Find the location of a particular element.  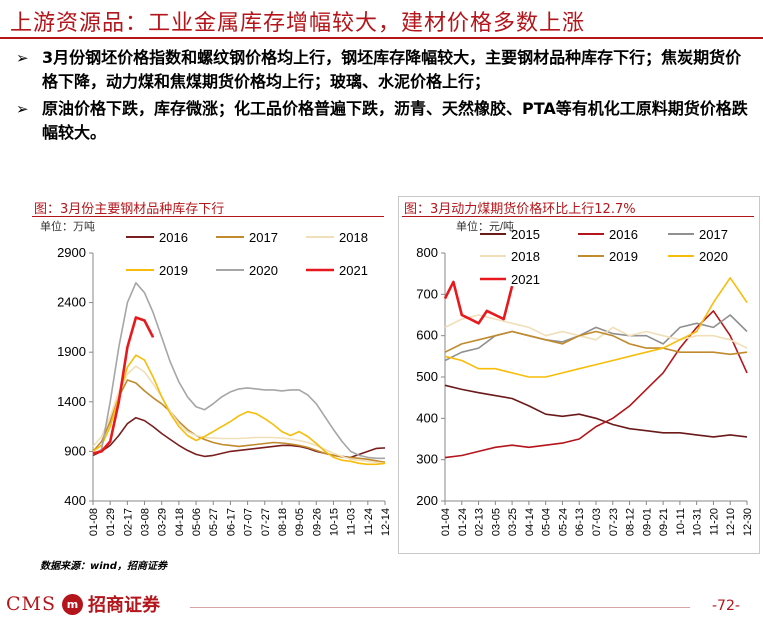

x-tick-label: 07-27 is located at coordinates (266, 522).